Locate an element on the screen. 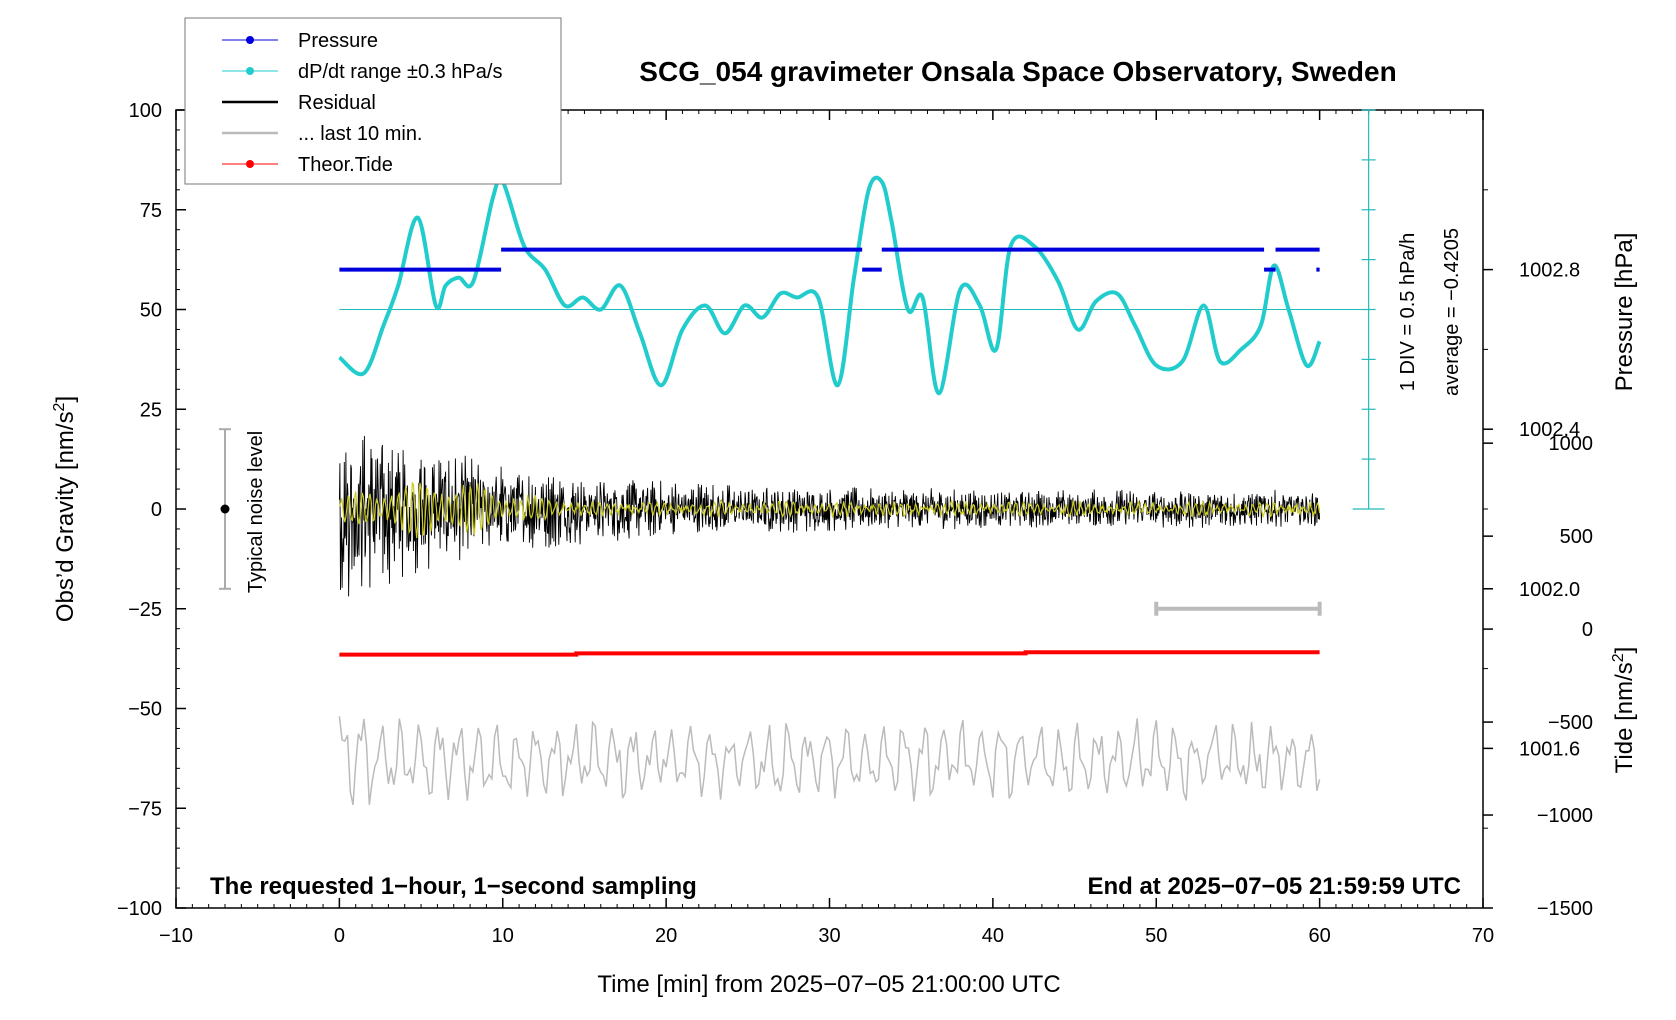 The width and height of the screenshot is (1676, 1020). legend-marker-pressure is located at coordinates (250, 40).